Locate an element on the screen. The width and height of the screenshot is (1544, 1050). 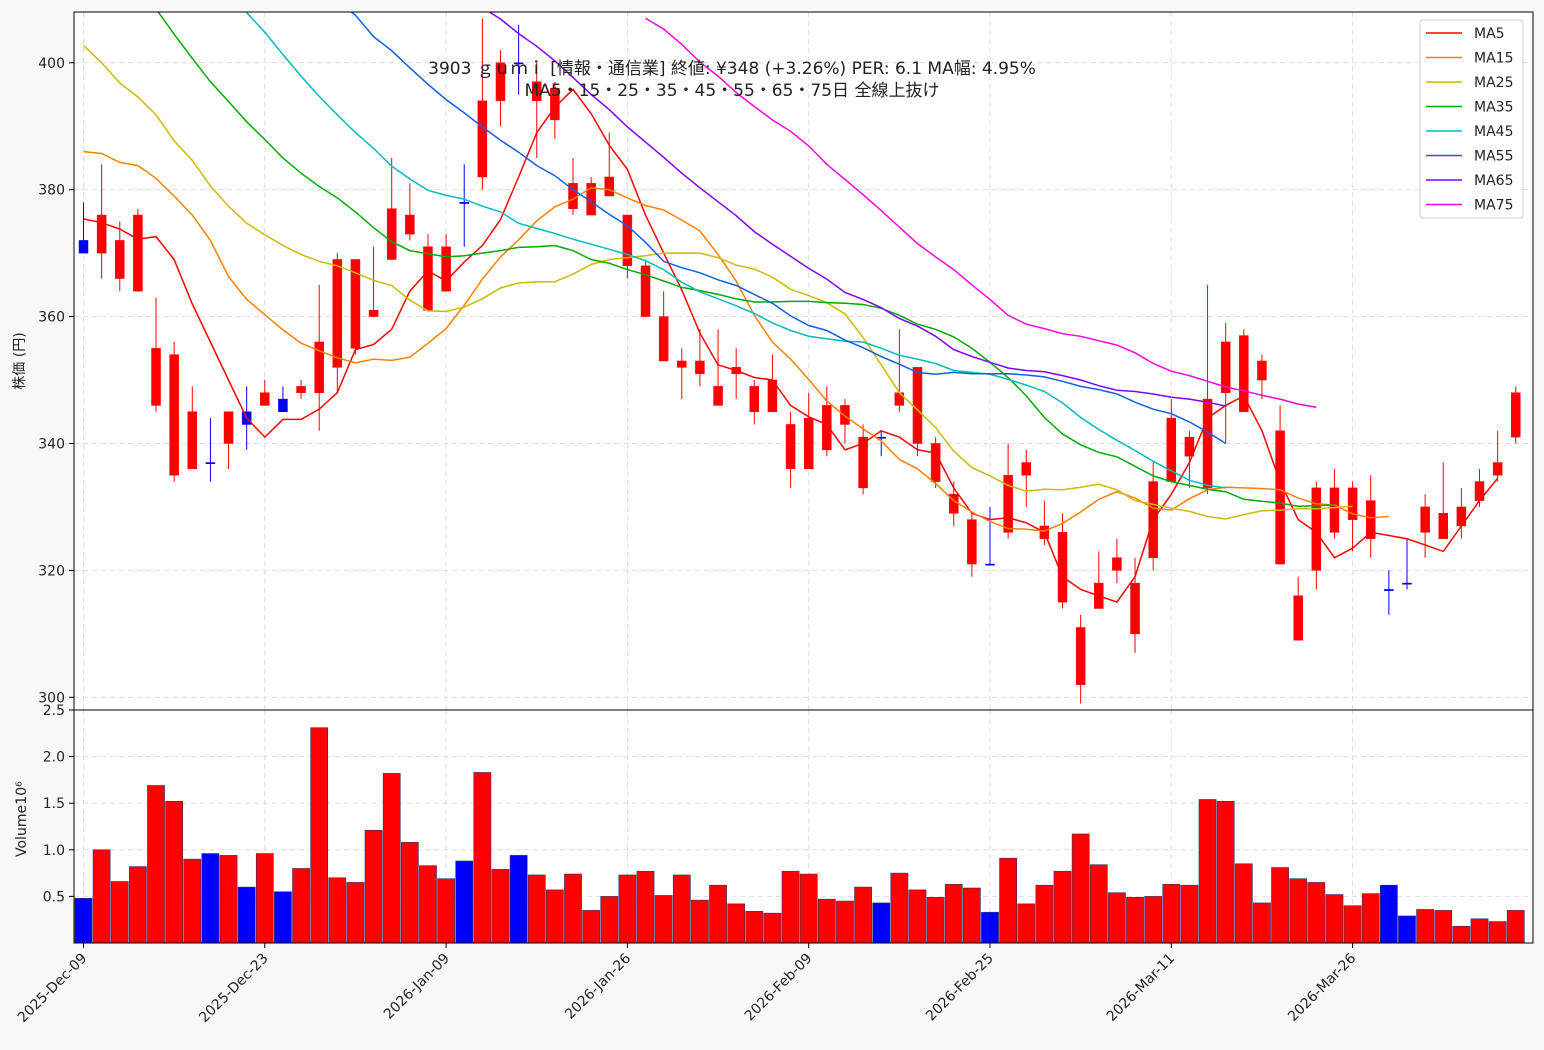
legend-label-ma75: MA75 is located at coordinates (1493, 206).